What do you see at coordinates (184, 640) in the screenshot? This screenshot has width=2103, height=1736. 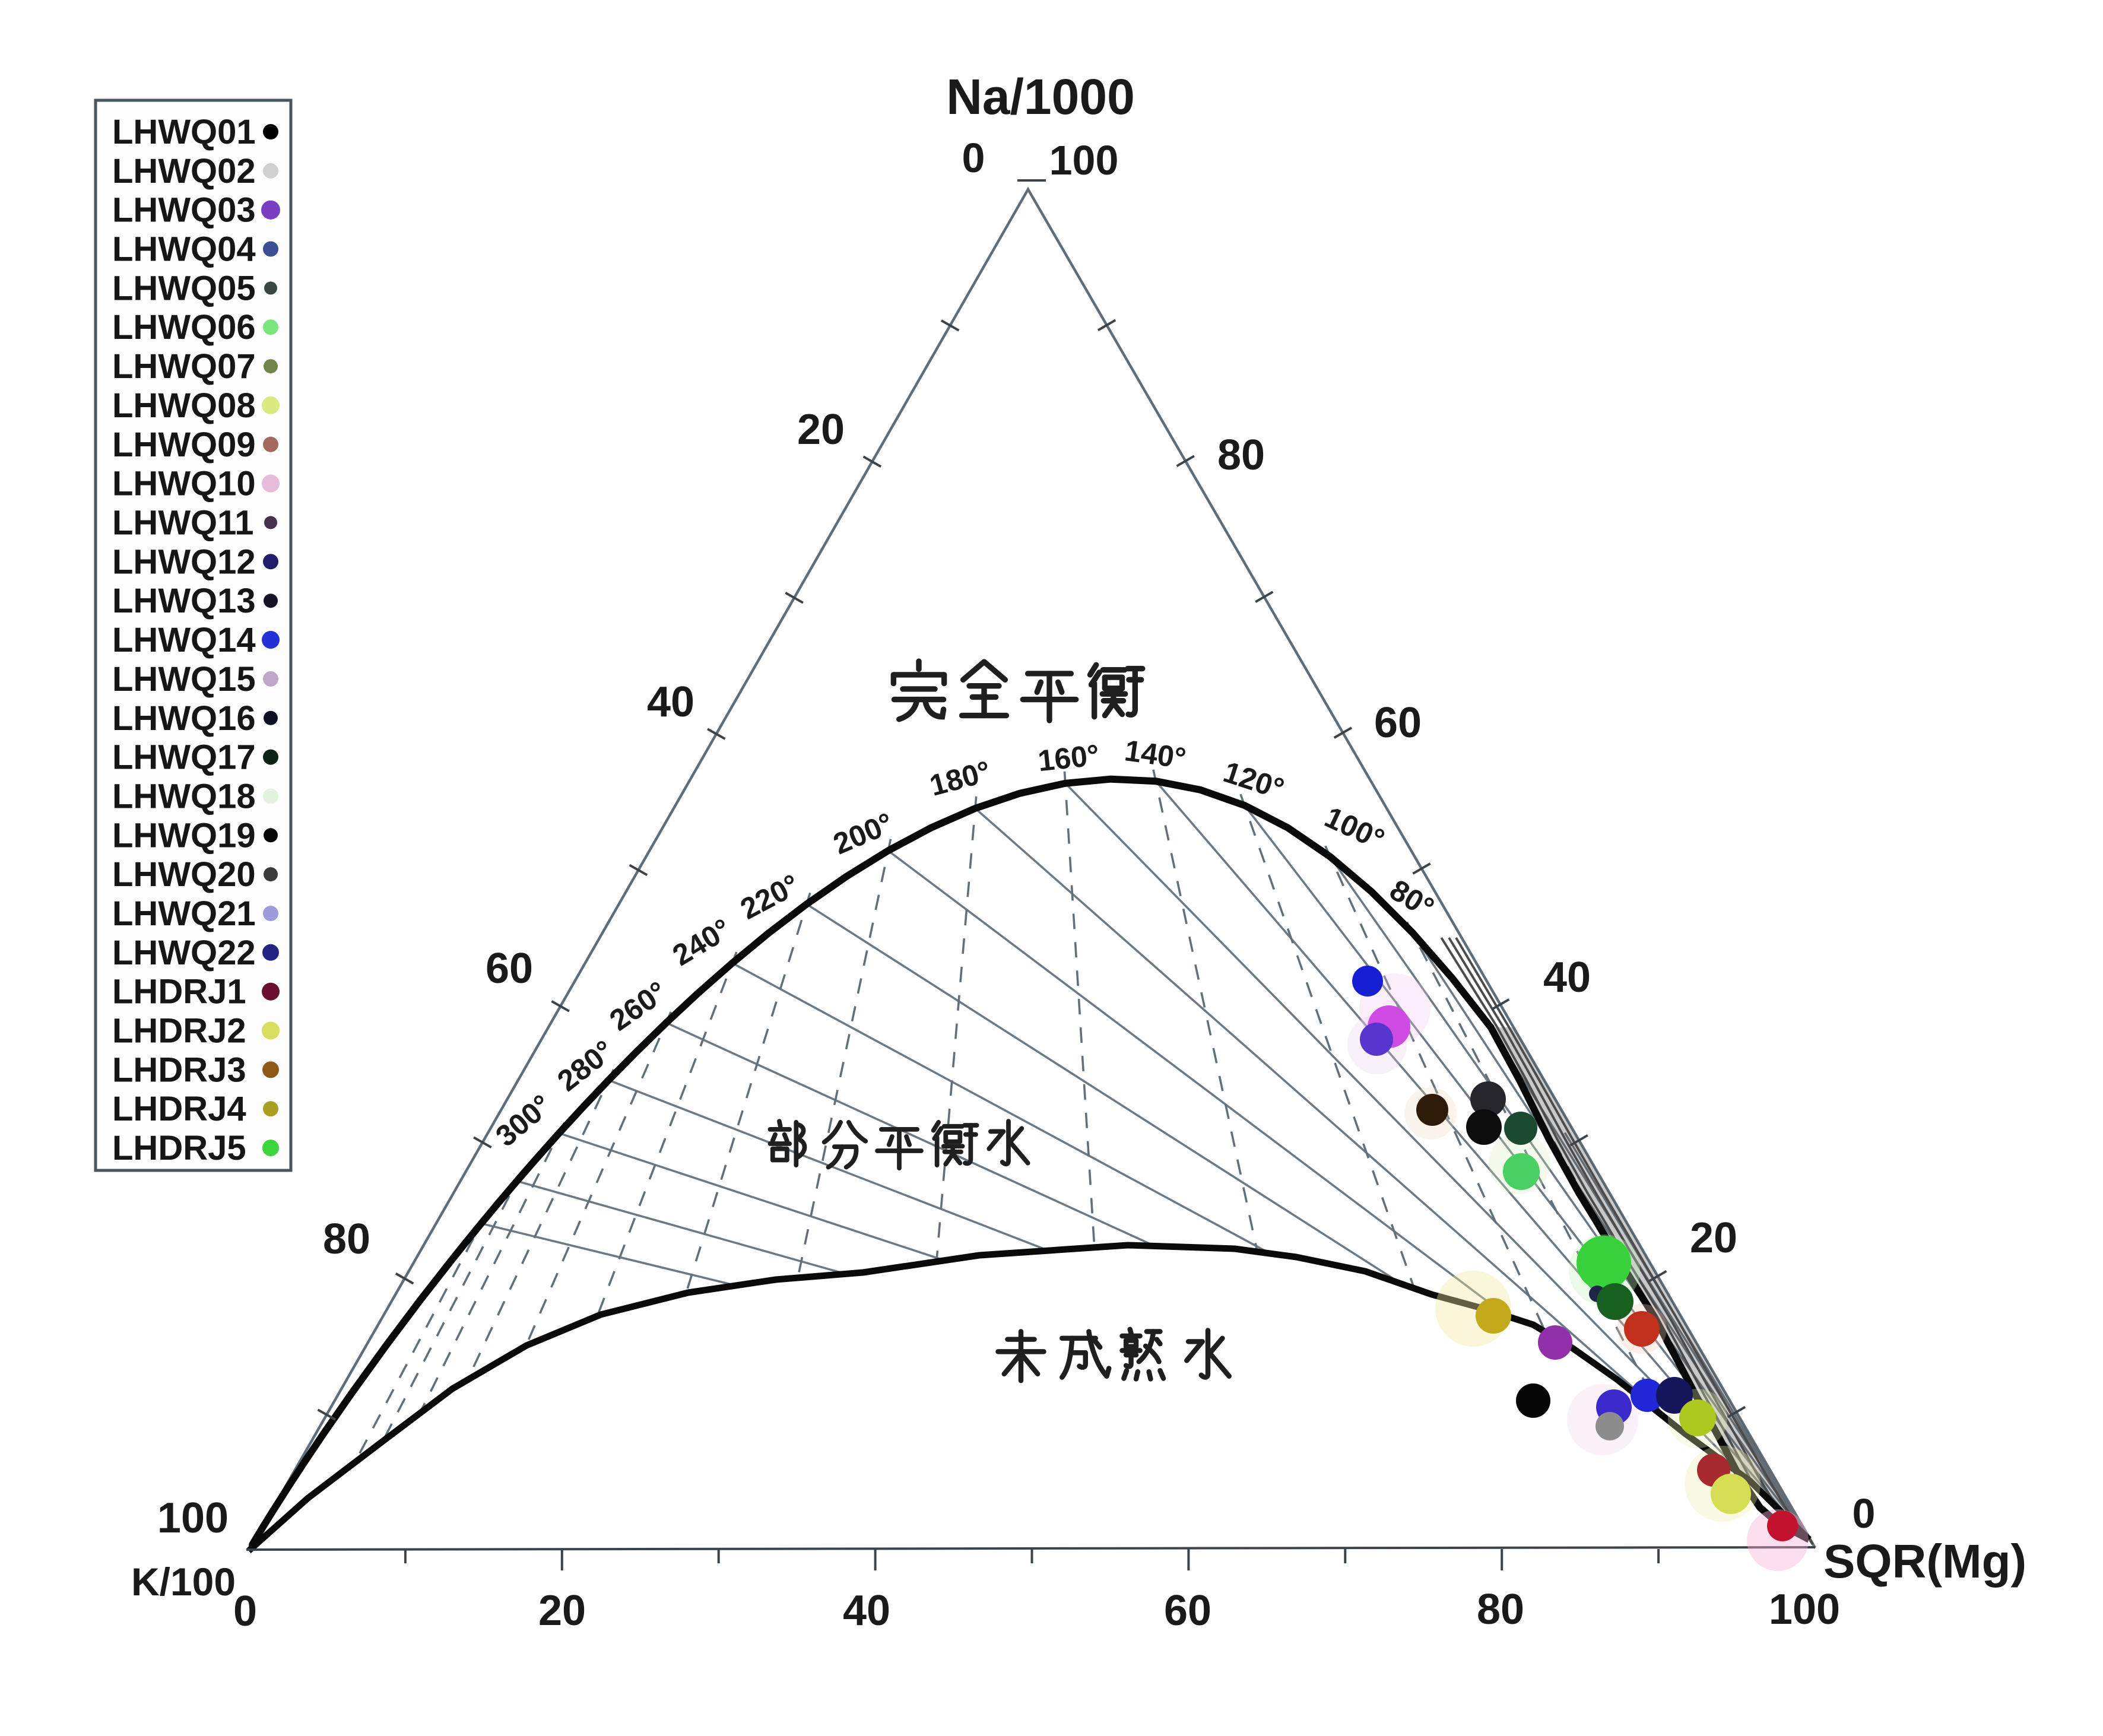 I see `svg-text: LHWQ14` at bounding box center [184, 640].